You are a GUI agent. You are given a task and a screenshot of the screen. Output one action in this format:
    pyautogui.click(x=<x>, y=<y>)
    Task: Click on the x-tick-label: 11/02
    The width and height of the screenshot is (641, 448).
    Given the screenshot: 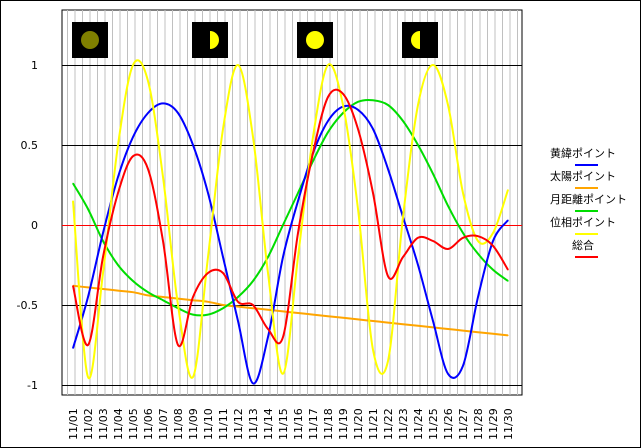 What is the action you would take?
    pyautogui.click(x=88, y=424)
    